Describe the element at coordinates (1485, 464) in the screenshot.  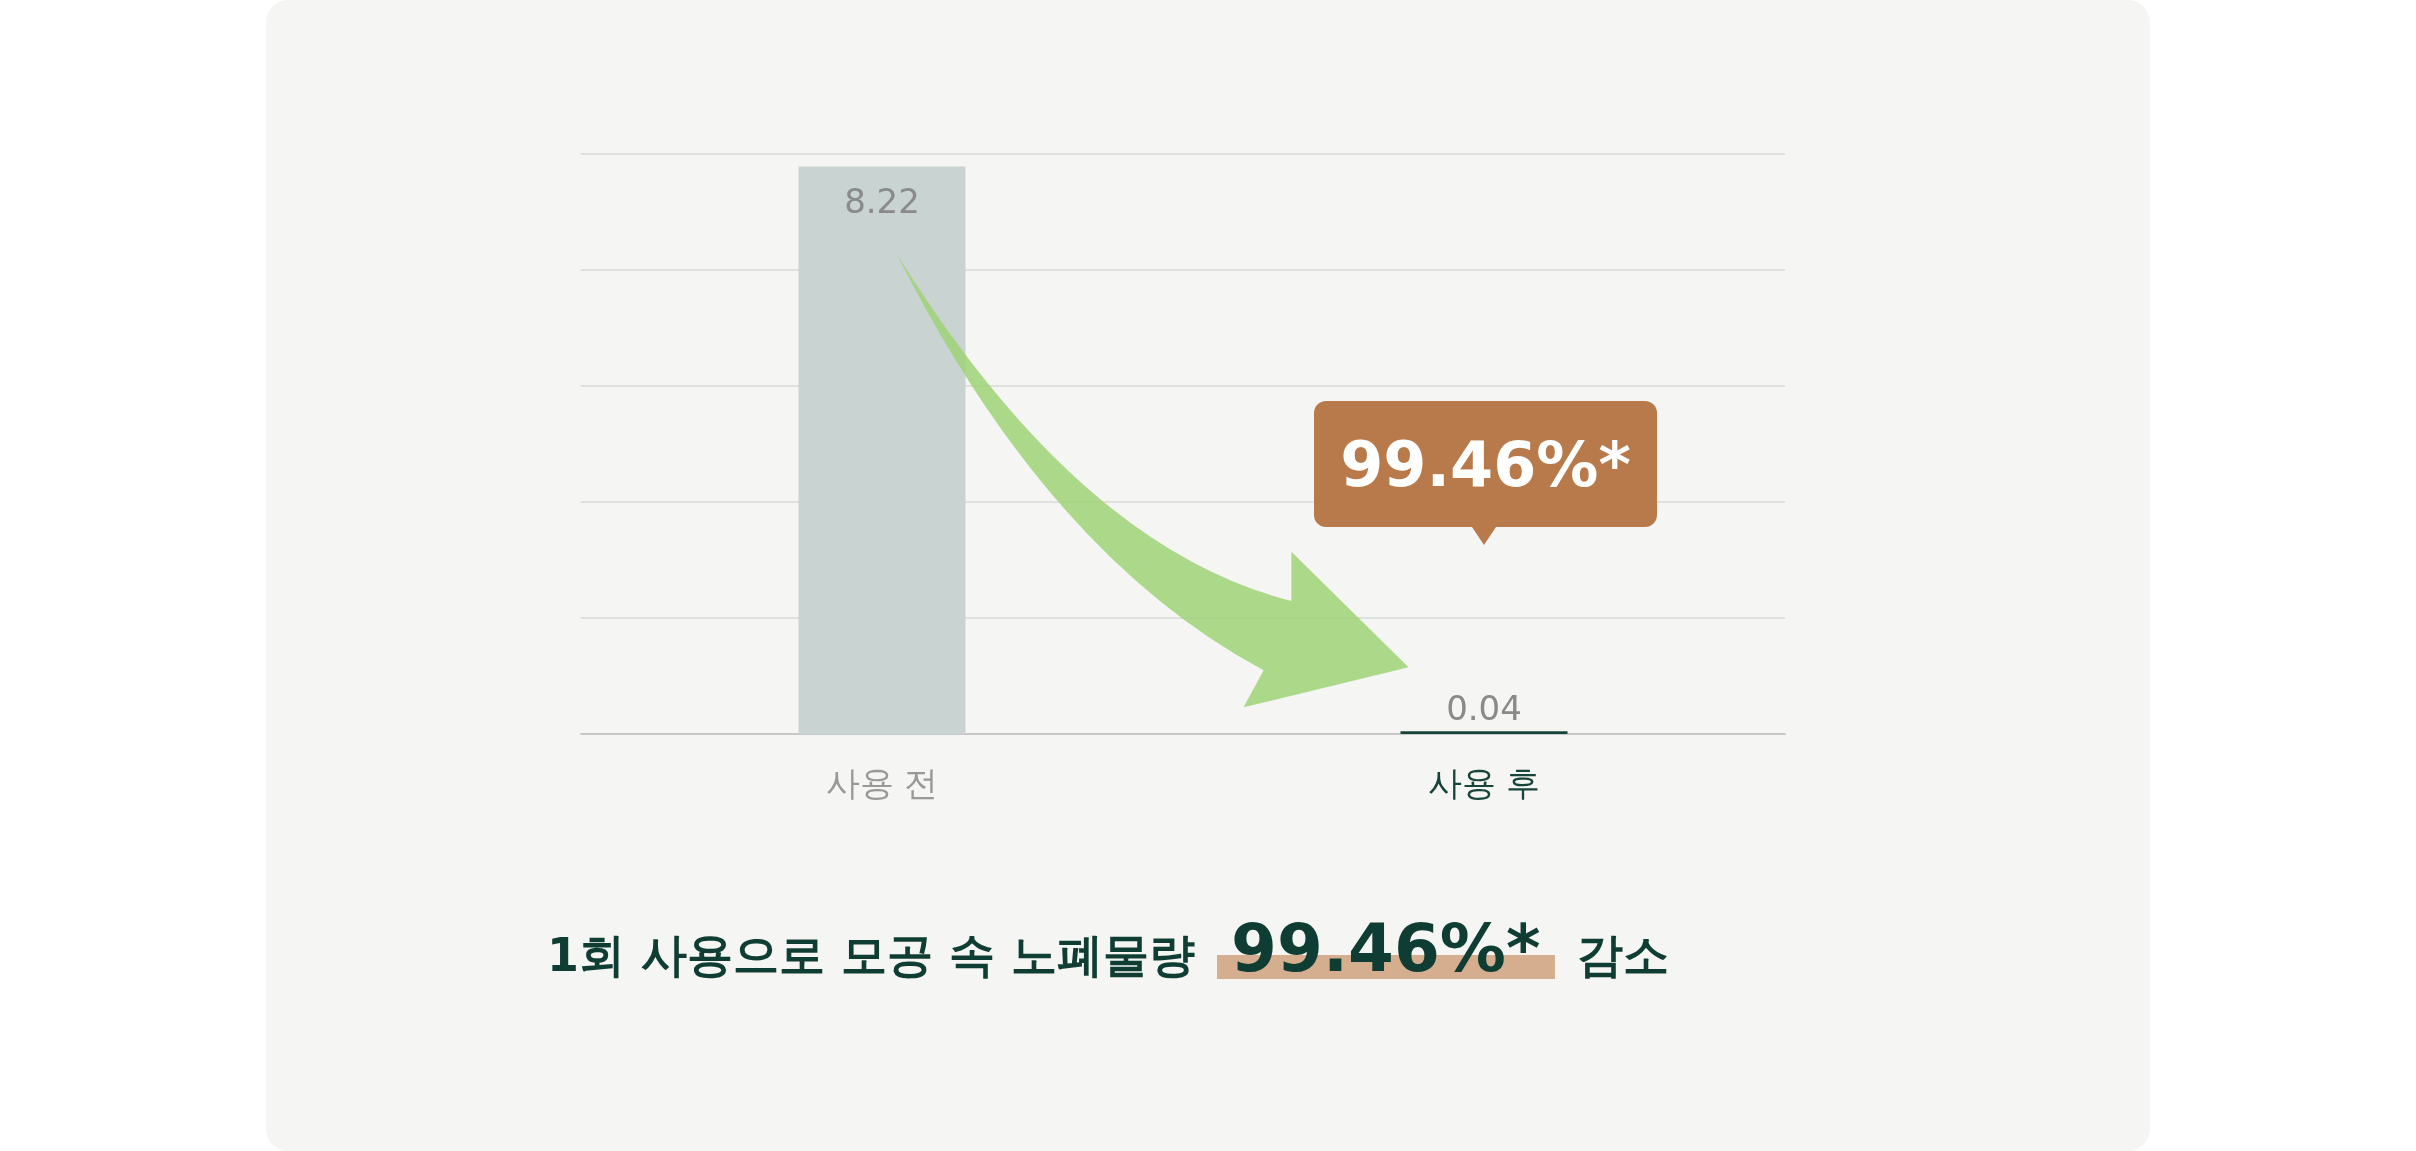
I see `annotation: 99.46%*` at that location.